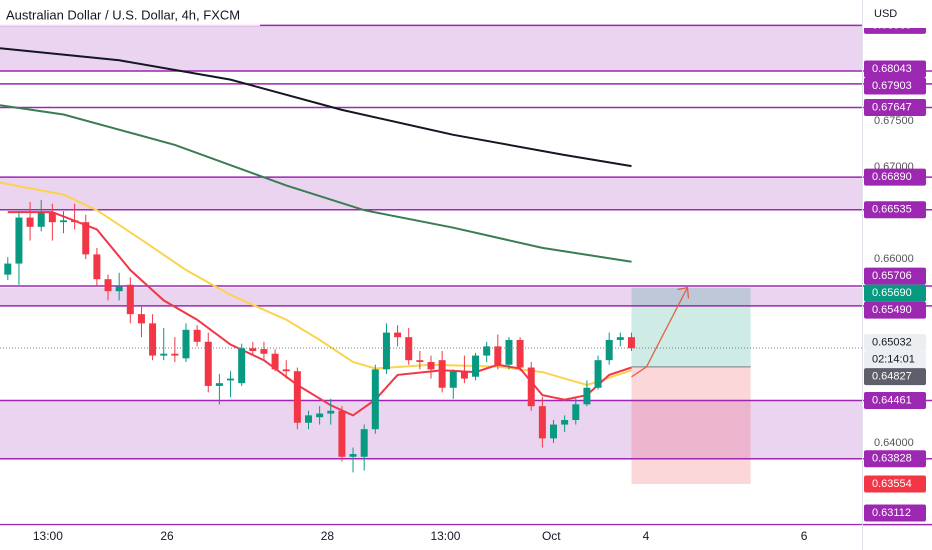 This screenshot has width=932, height=550. I want to click on target-label-bg, so click(895, 293).